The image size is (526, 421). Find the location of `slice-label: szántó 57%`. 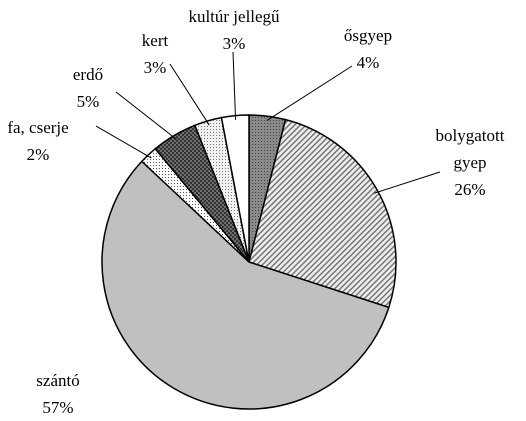

slice-label: szántó 57% is located at coordinates (58, 394).